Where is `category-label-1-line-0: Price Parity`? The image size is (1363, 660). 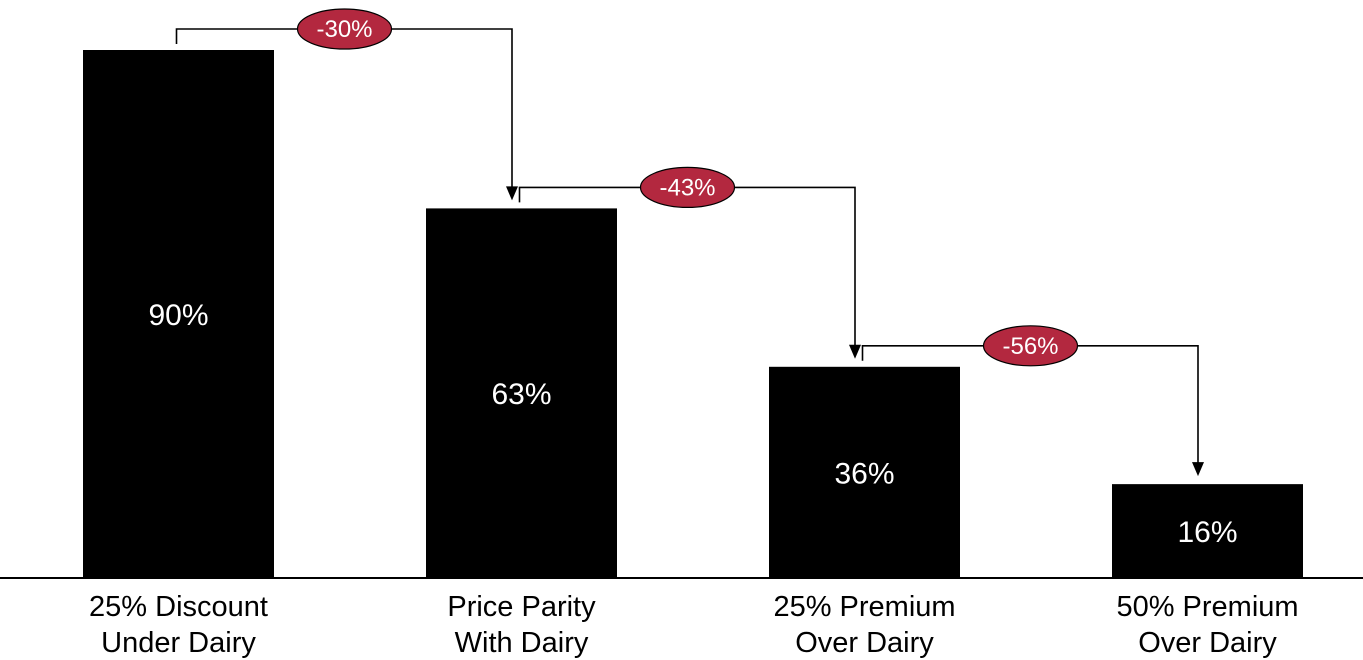 category-label-1-line-0: Price Parity is located at coordinates (521, 607).